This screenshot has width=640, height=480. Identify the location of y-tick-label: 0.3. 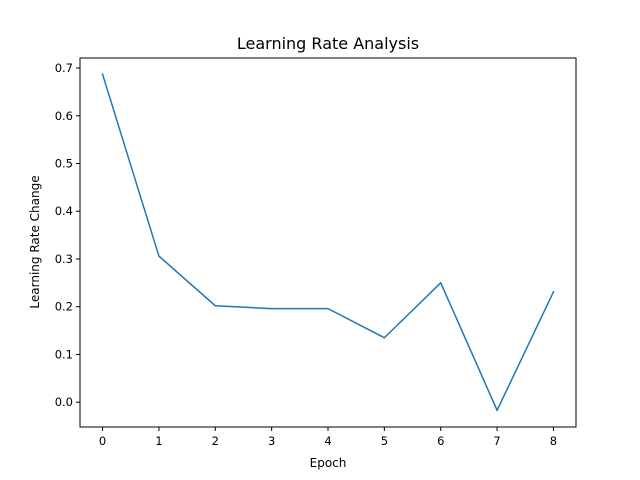
(64, 259).